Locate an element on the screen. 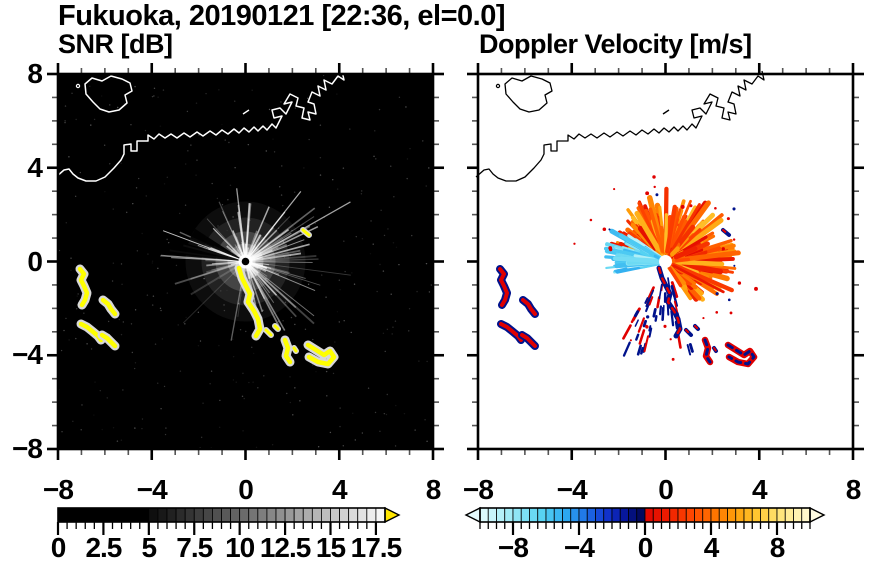 This screenshot has width=870, height=570. snr-colorbar-label: 17.5 is located at coordinates (376, 547).